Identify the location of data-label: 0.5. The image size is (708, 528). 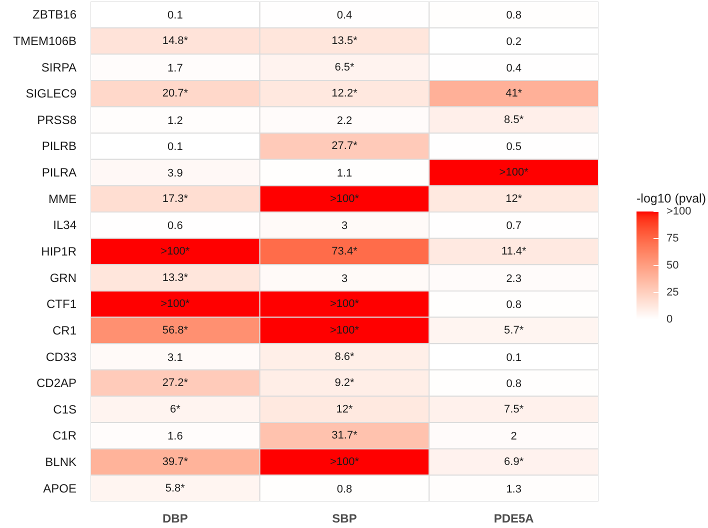
(514, 147).